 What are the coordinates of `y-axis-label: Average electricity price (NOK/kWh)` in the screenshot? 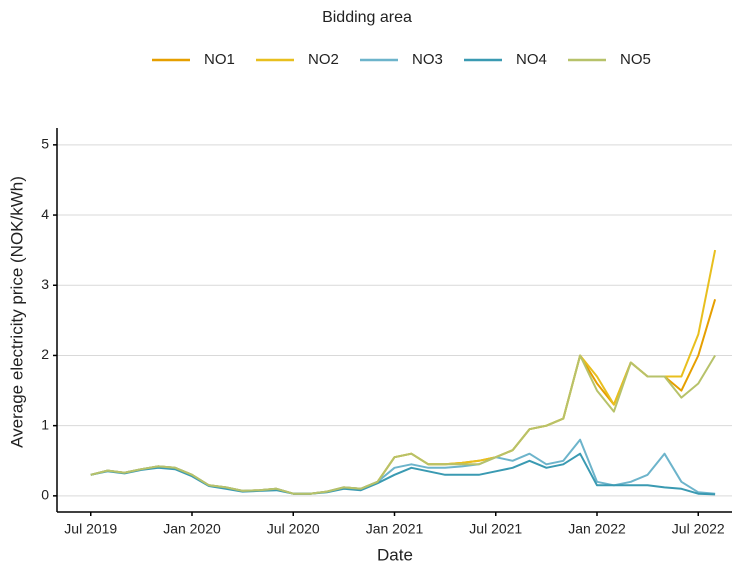 It's located at (16, 312).